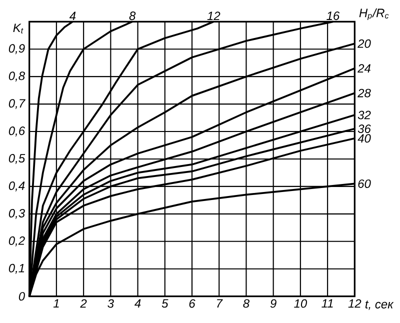  Describe the element at coordinates (21, 296) in the screenshot. I see `y-tick-label: 0` at that location.